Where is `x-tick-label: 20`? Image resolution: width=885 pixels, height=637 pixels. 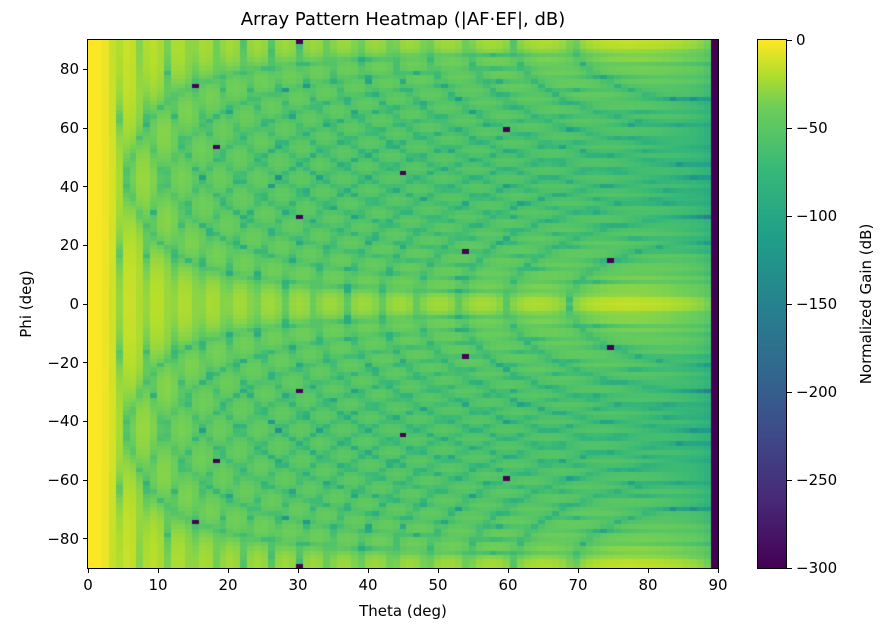
x-tick-label: 20 is located at coordinates (228, 585).